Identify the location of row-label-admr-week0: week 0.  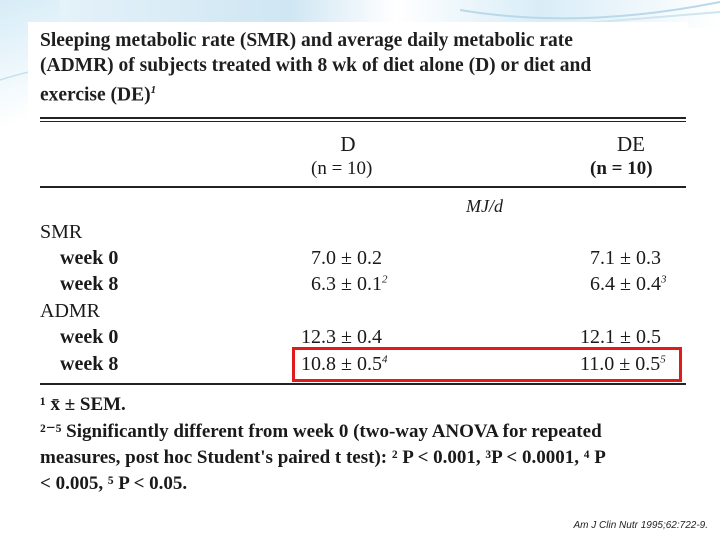
(89, 337).